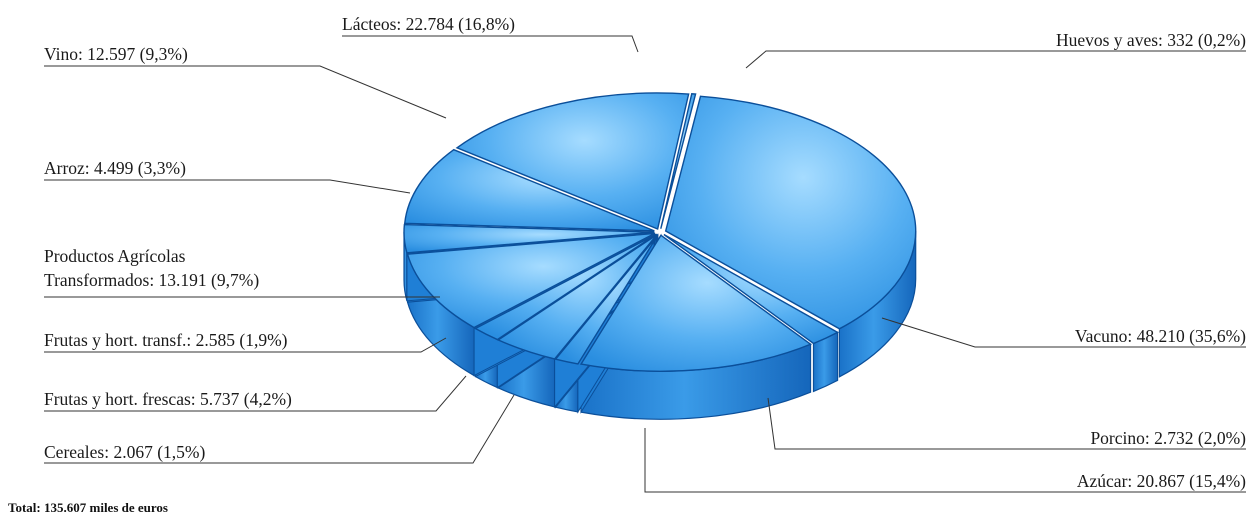  I want to click on total-label: Total: 135.607 miles de euros, so click(88, 507).